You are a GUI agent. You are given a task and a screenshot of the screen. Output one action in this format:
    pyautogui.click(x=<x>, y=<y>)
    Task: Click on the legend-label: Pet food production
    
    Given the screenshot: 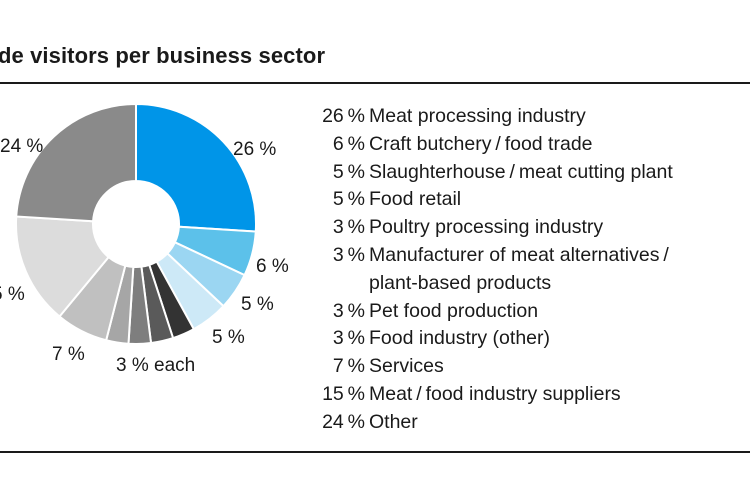 What is the action you would take?
    pyautogui.click(x=454, y=310)
    